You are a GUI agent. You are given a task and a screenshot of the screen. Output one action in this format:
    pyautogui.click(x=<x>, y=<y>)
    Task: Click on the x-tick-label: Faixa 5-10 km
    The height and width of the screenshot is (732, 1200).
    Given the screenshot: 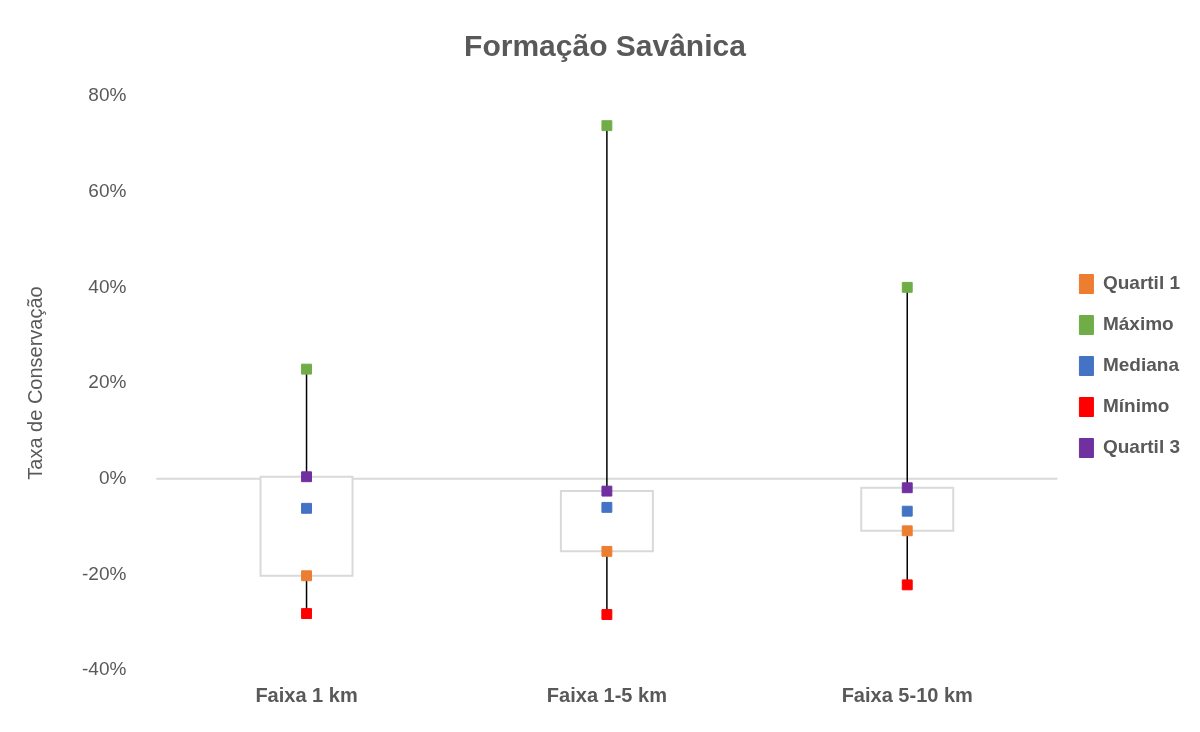 What is the action you would take?
    pyautogui.click(x=907, y=694)
    